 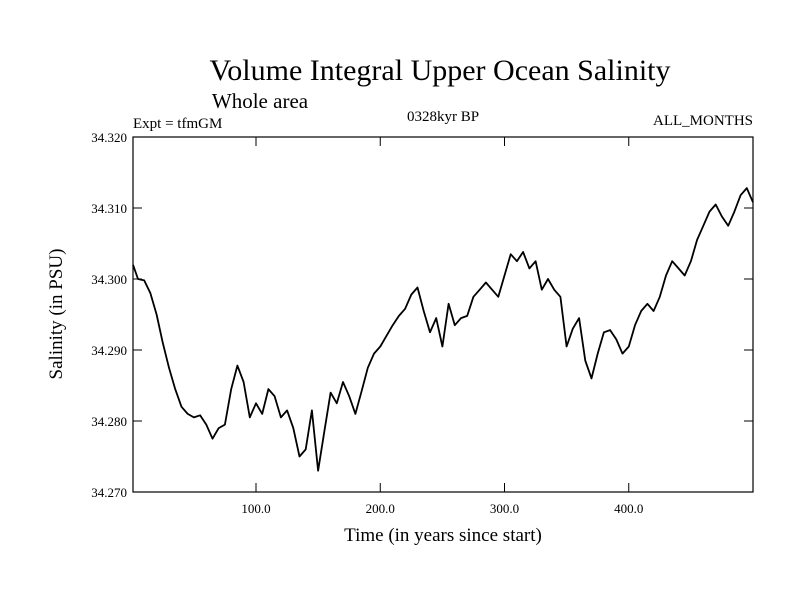 What do you see at coordinates (628, 508) in the screenshot?
I see `x-tick-label: 400.0` at bounding box center [628, 508].